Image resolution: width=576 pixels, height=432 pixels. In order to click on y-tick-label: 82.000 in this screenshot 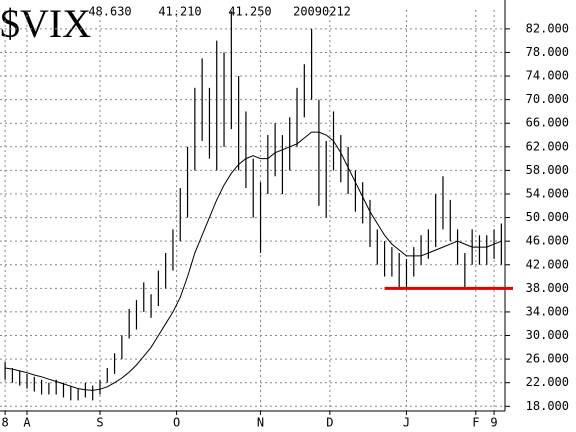, I will do `click(547, 28)`.